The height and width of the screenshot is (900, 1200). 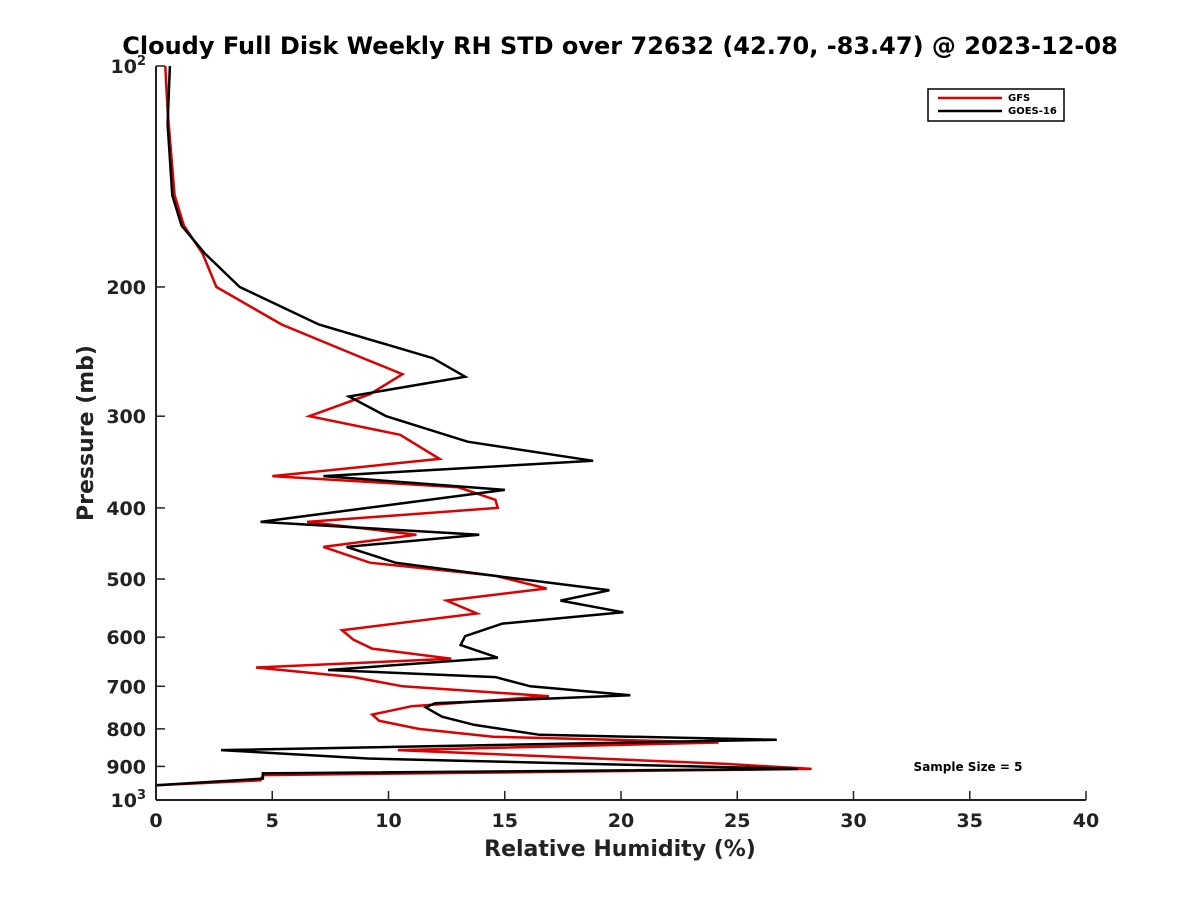 I want to click on x-tick-label: 5, so click(x=272, y=821).